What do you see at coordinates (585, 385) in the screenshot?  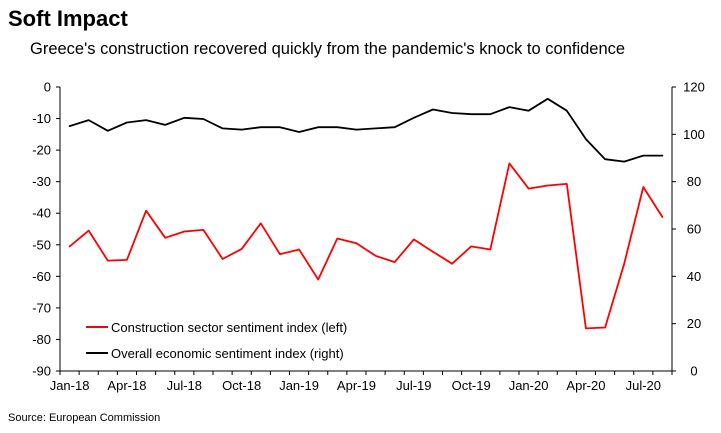 I see `x-tick-label: Apr-20` at bounding box center [585, 385].